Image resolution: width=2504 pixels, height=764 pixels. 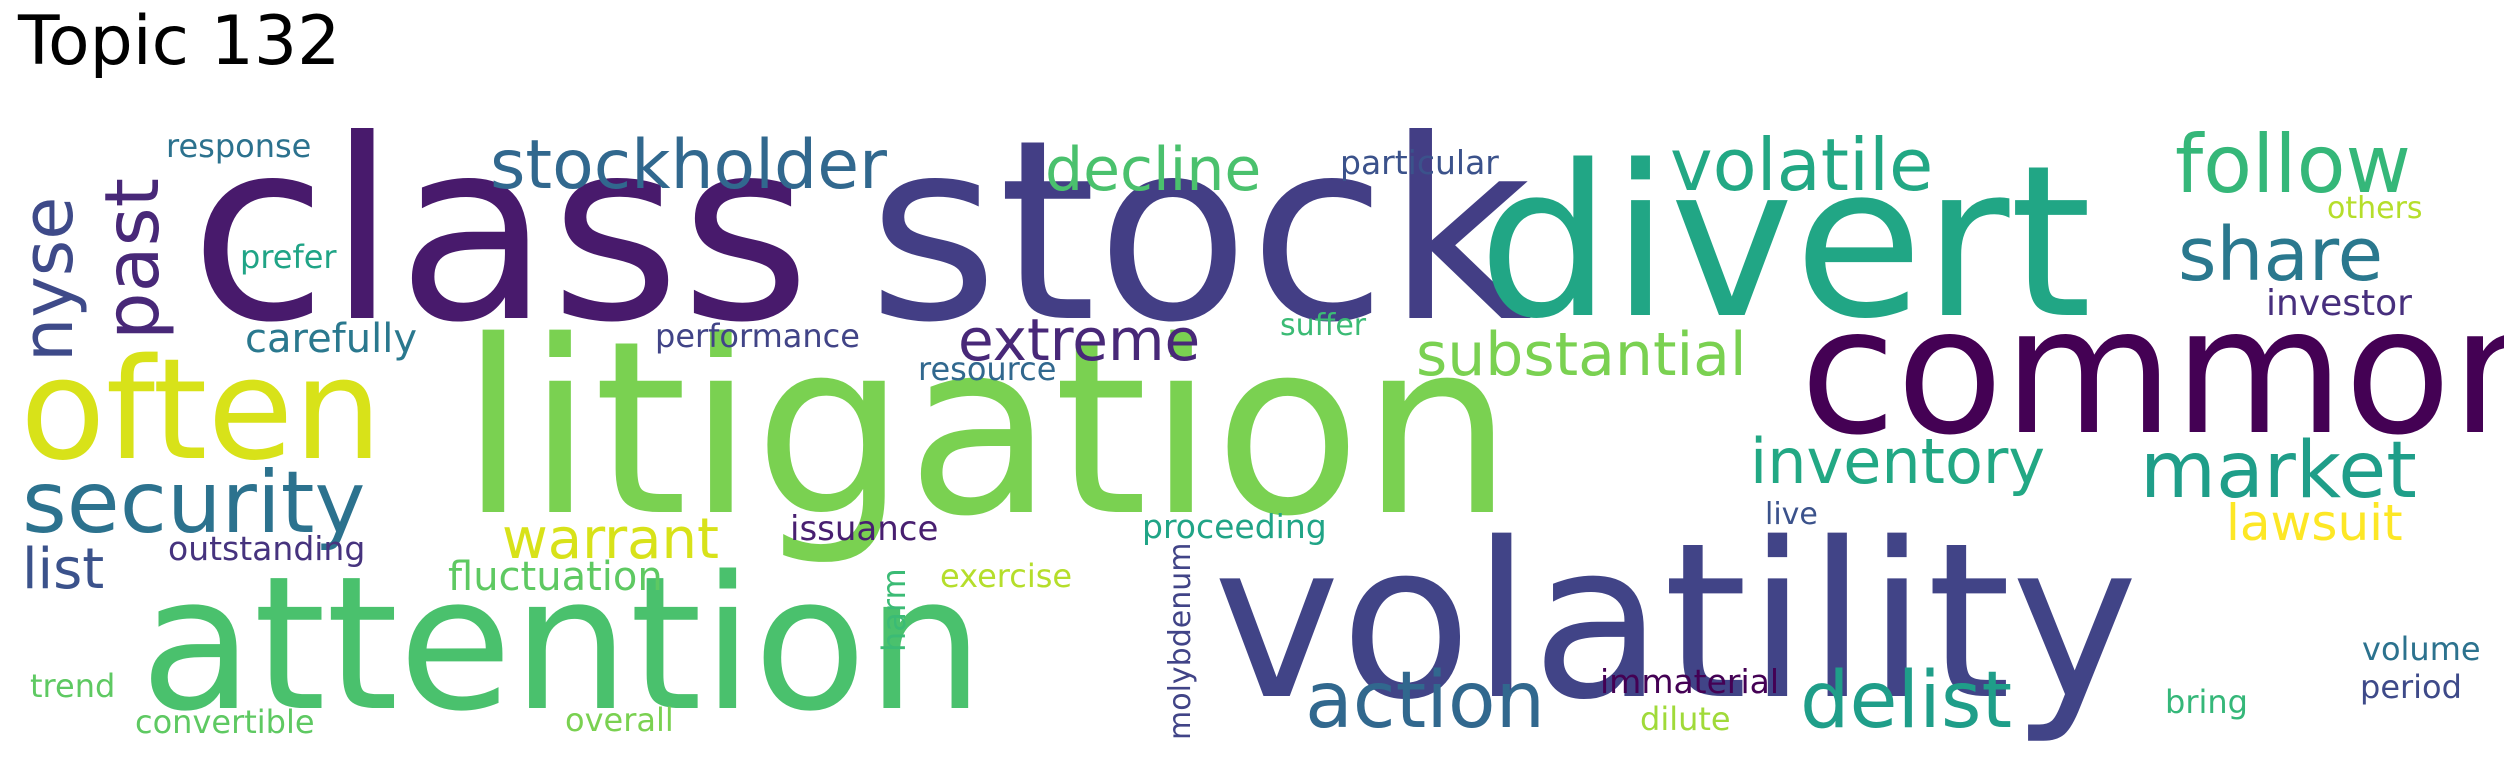 What do you see at coordinates (1323, 325) in the screenshot?
I see `word-suffer: suffer` at bounding box center [1323, 325].